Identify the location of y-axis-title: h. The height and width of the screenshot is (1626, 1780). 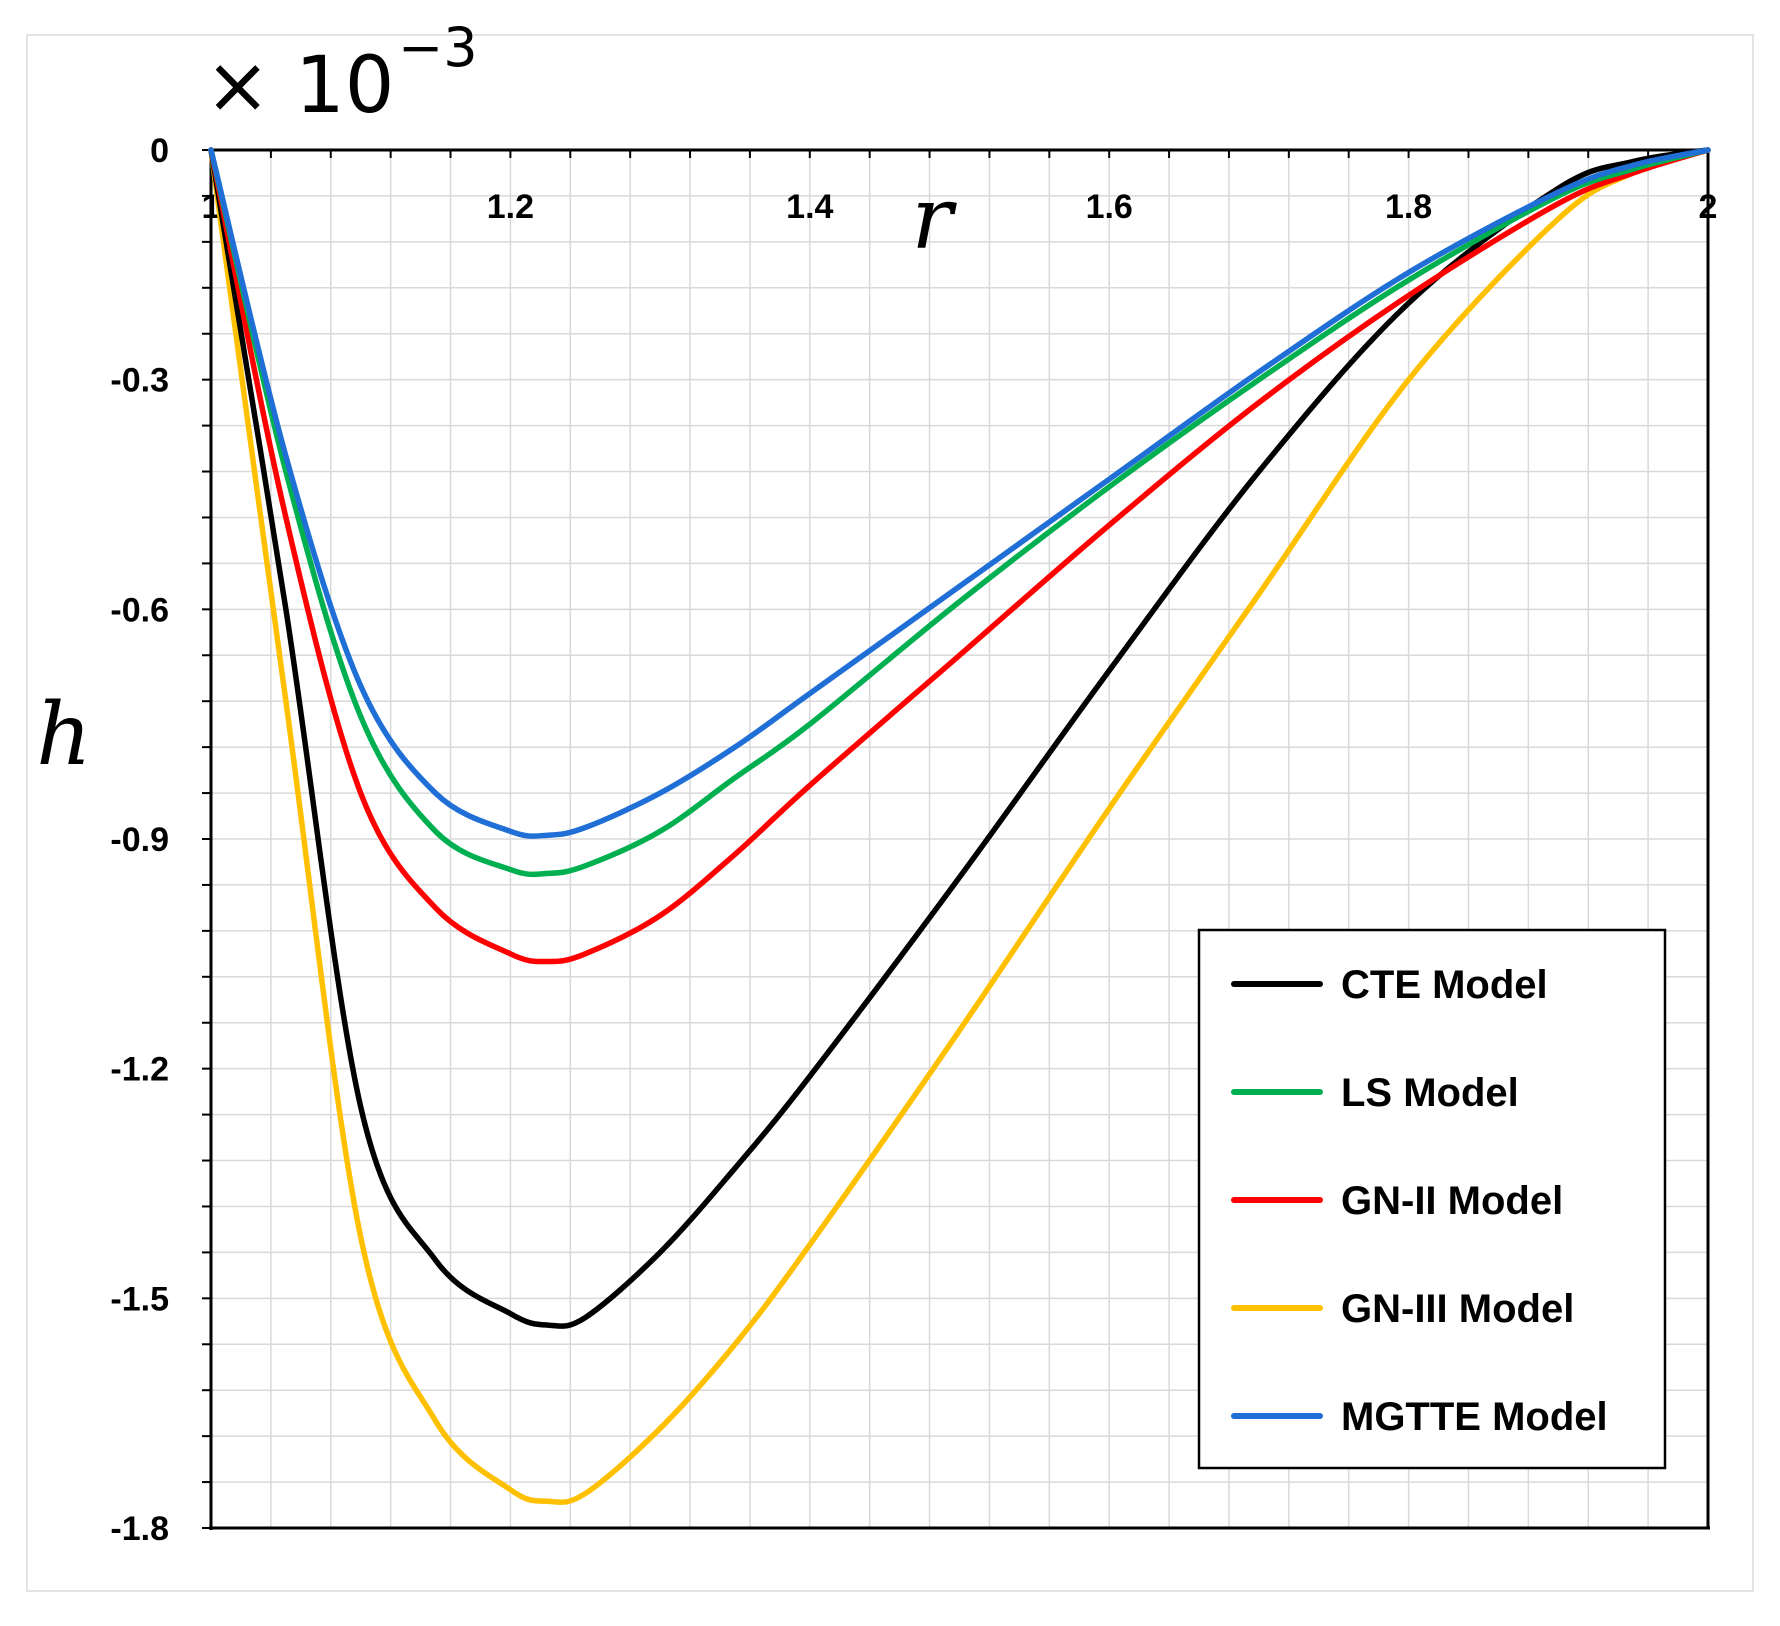
(63, 735).